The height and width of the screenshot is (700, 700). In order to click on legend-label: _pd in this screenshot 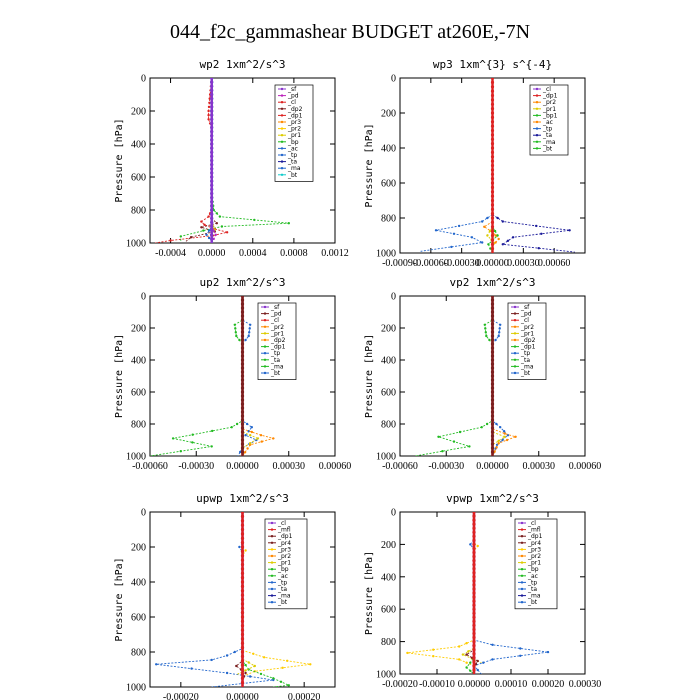, I will do `click(526, 314)`.